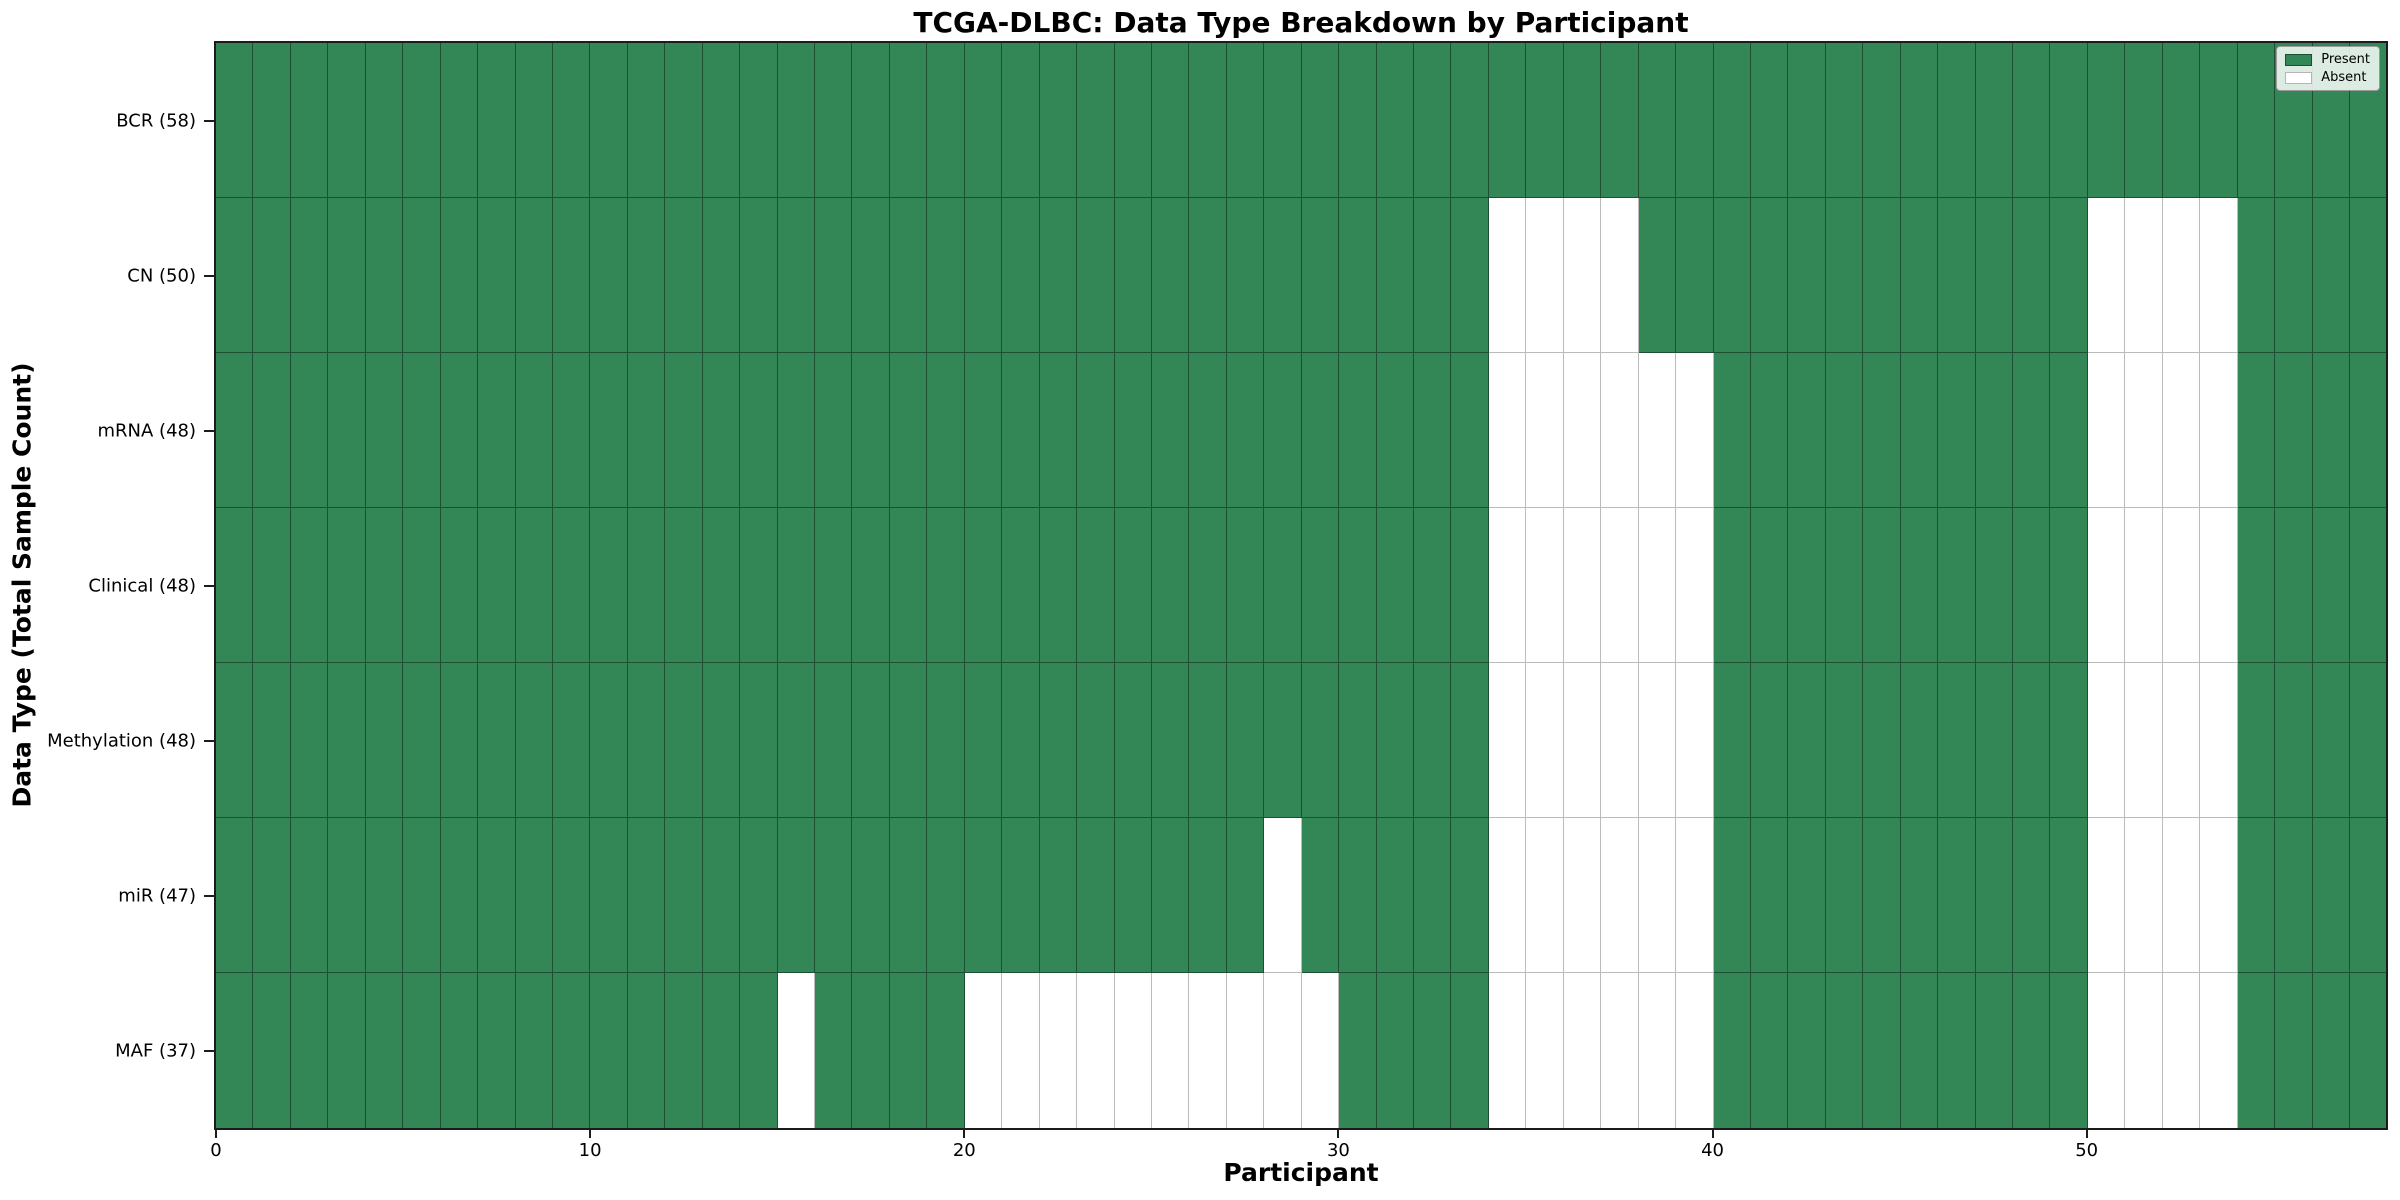 Image resolution: width=2400 pixels, height=1200 pixels. I want to click on x-tick-label: 20, so click(964, 1150).